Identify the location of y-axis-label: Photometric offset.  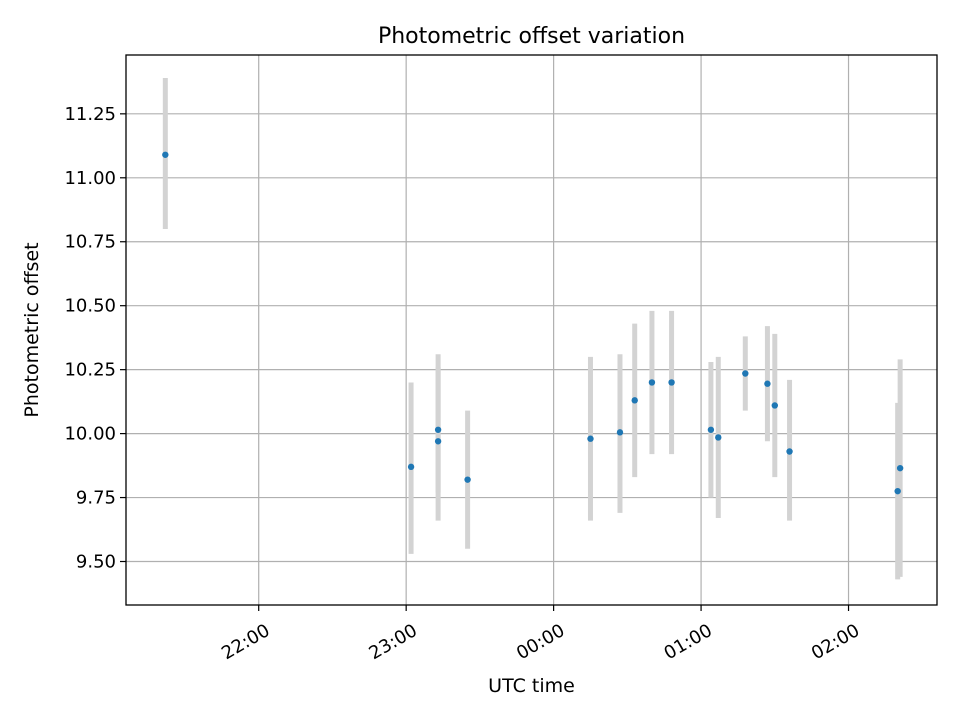
(32, 329).